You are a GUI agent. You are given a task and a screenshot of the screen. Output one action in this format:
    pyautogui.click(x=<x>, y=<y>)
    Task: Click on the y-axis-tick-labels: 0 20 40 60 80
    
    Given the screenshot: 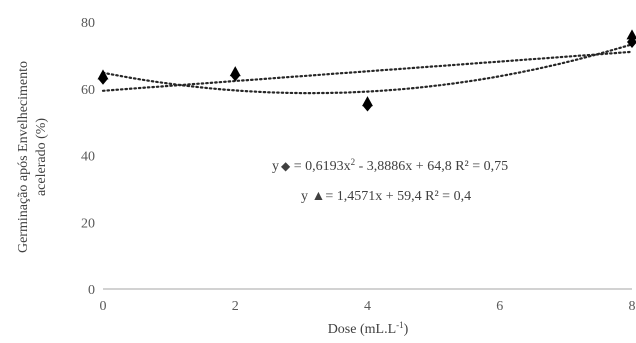 What is the action you would take?
    pyautogui.click(x=88, y=157)
    